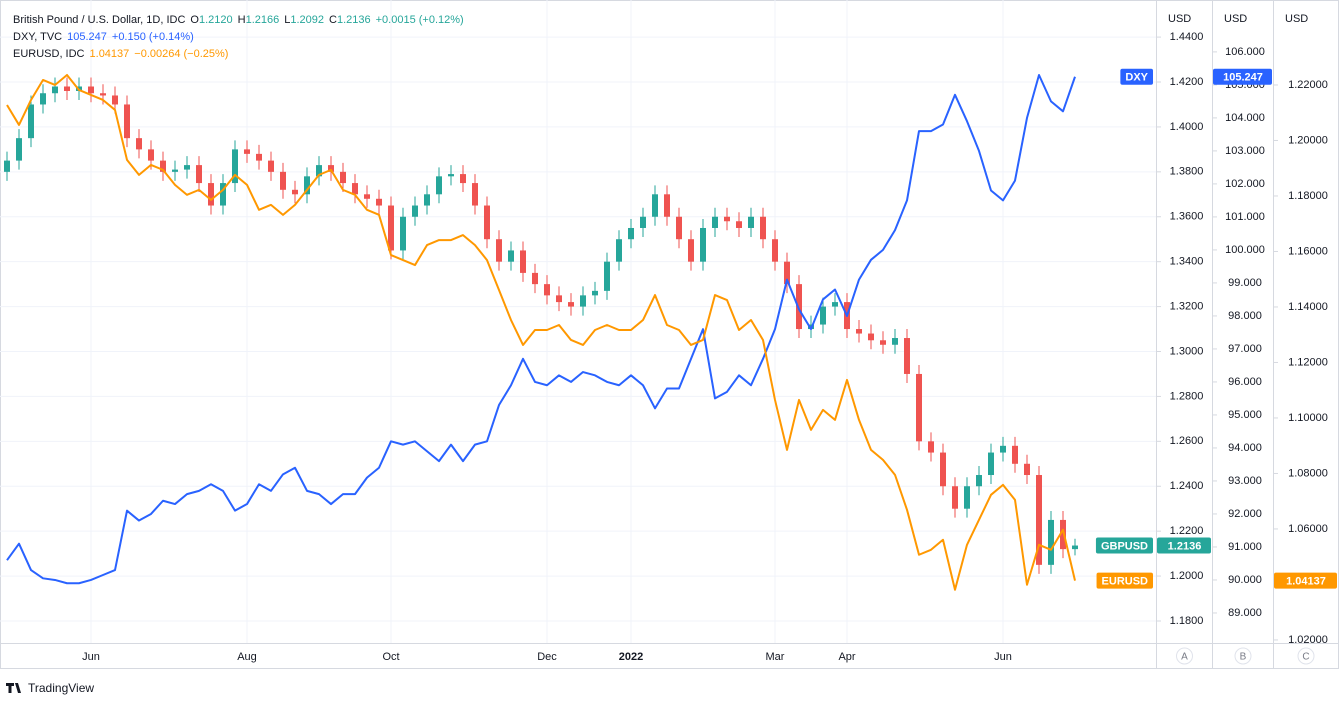 The height and width of the screenshot is (707, 1344). I want to click on y-tick-label: 1.2800, so click(1187, 396).